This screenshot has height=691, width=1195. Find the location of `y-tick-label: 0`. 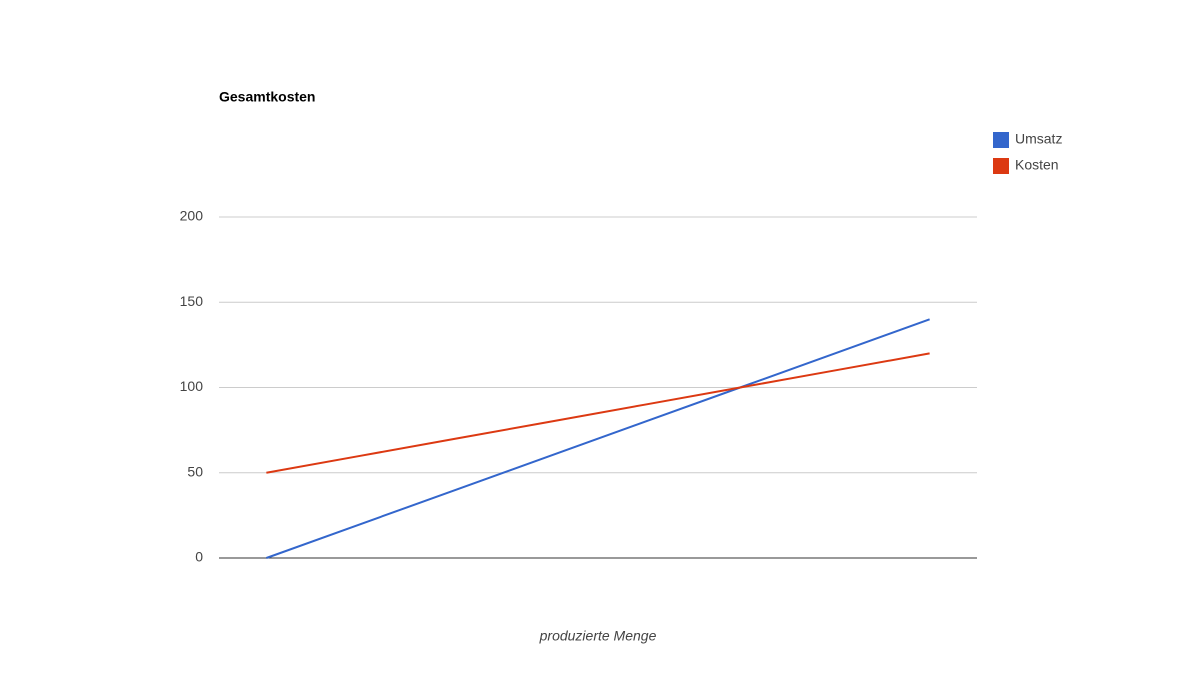

y-tick-label: 0 is located at coordinates (199, 557).